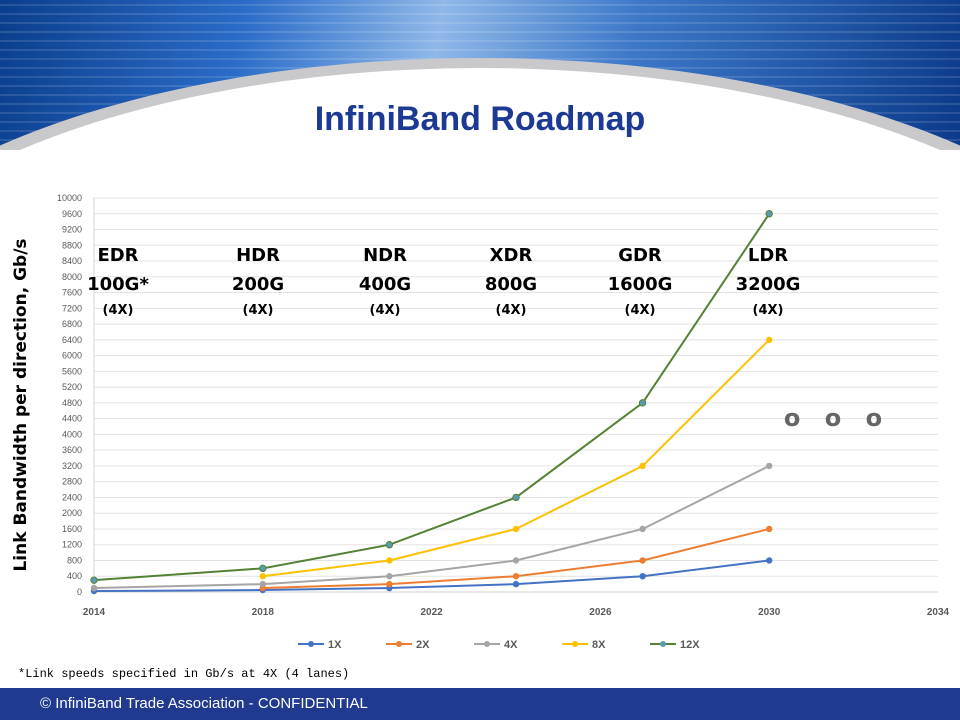  Describe the element at coordinates (72, 324) in the screenshot. I see `y-tick-label: 6800` at that location.